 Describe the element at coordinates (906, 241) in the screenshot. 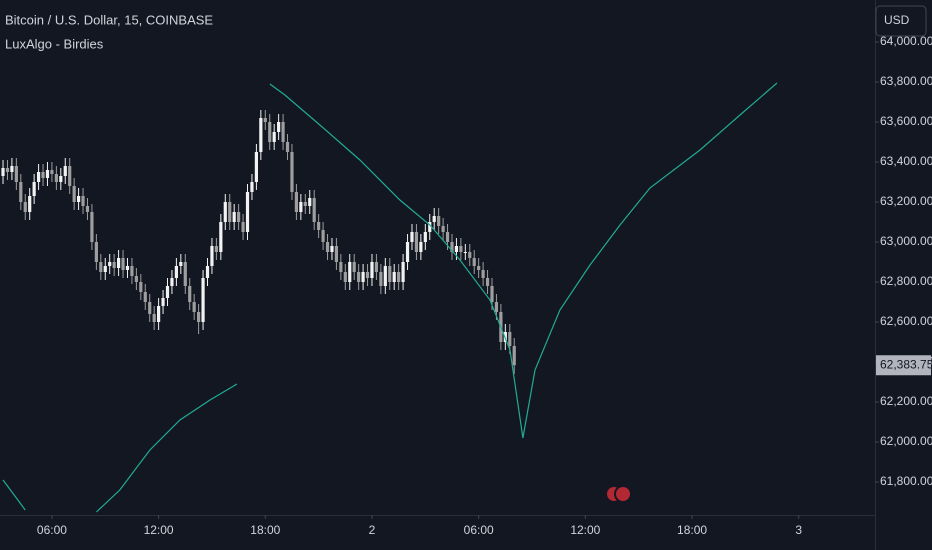

I see `y-tick-label: 63,000.00` at that location.